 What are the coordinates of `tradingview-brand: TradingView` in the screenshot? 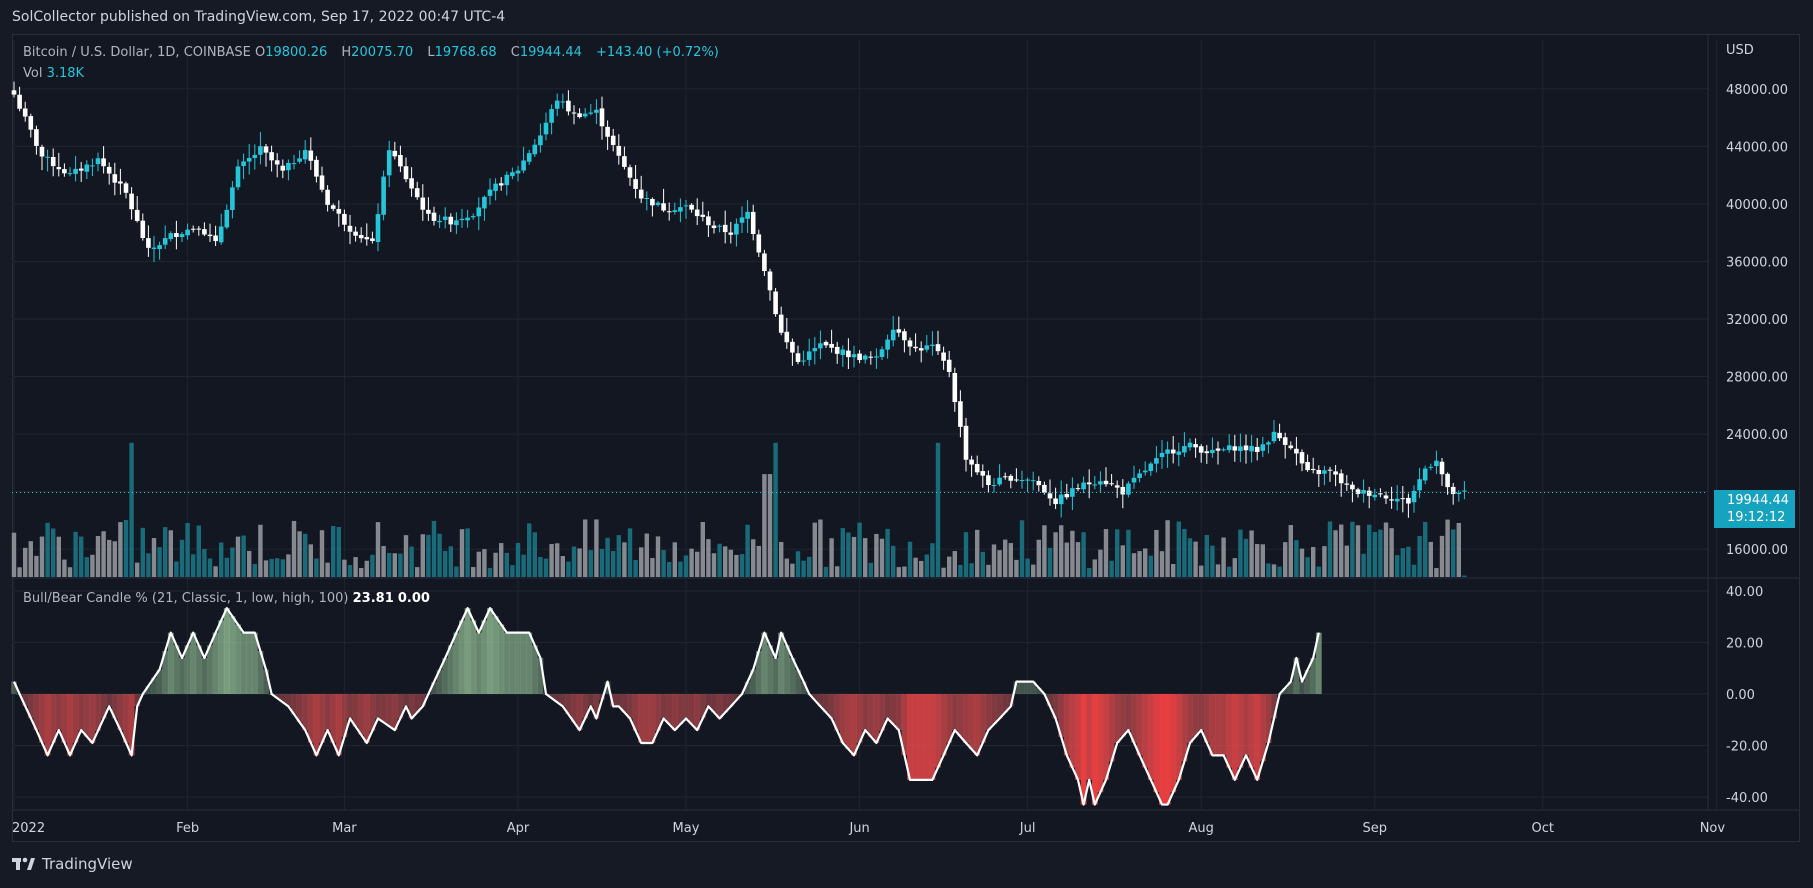 It's located at (72, 864).